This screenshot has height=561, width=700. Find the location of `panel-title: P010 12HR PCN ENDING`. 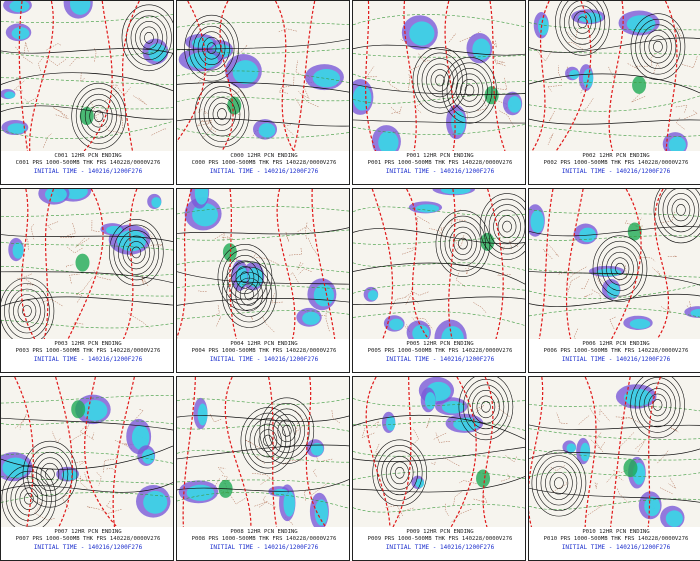

panel-title: P010 12HR PCN ENDING is located at coordinates (616, 532).